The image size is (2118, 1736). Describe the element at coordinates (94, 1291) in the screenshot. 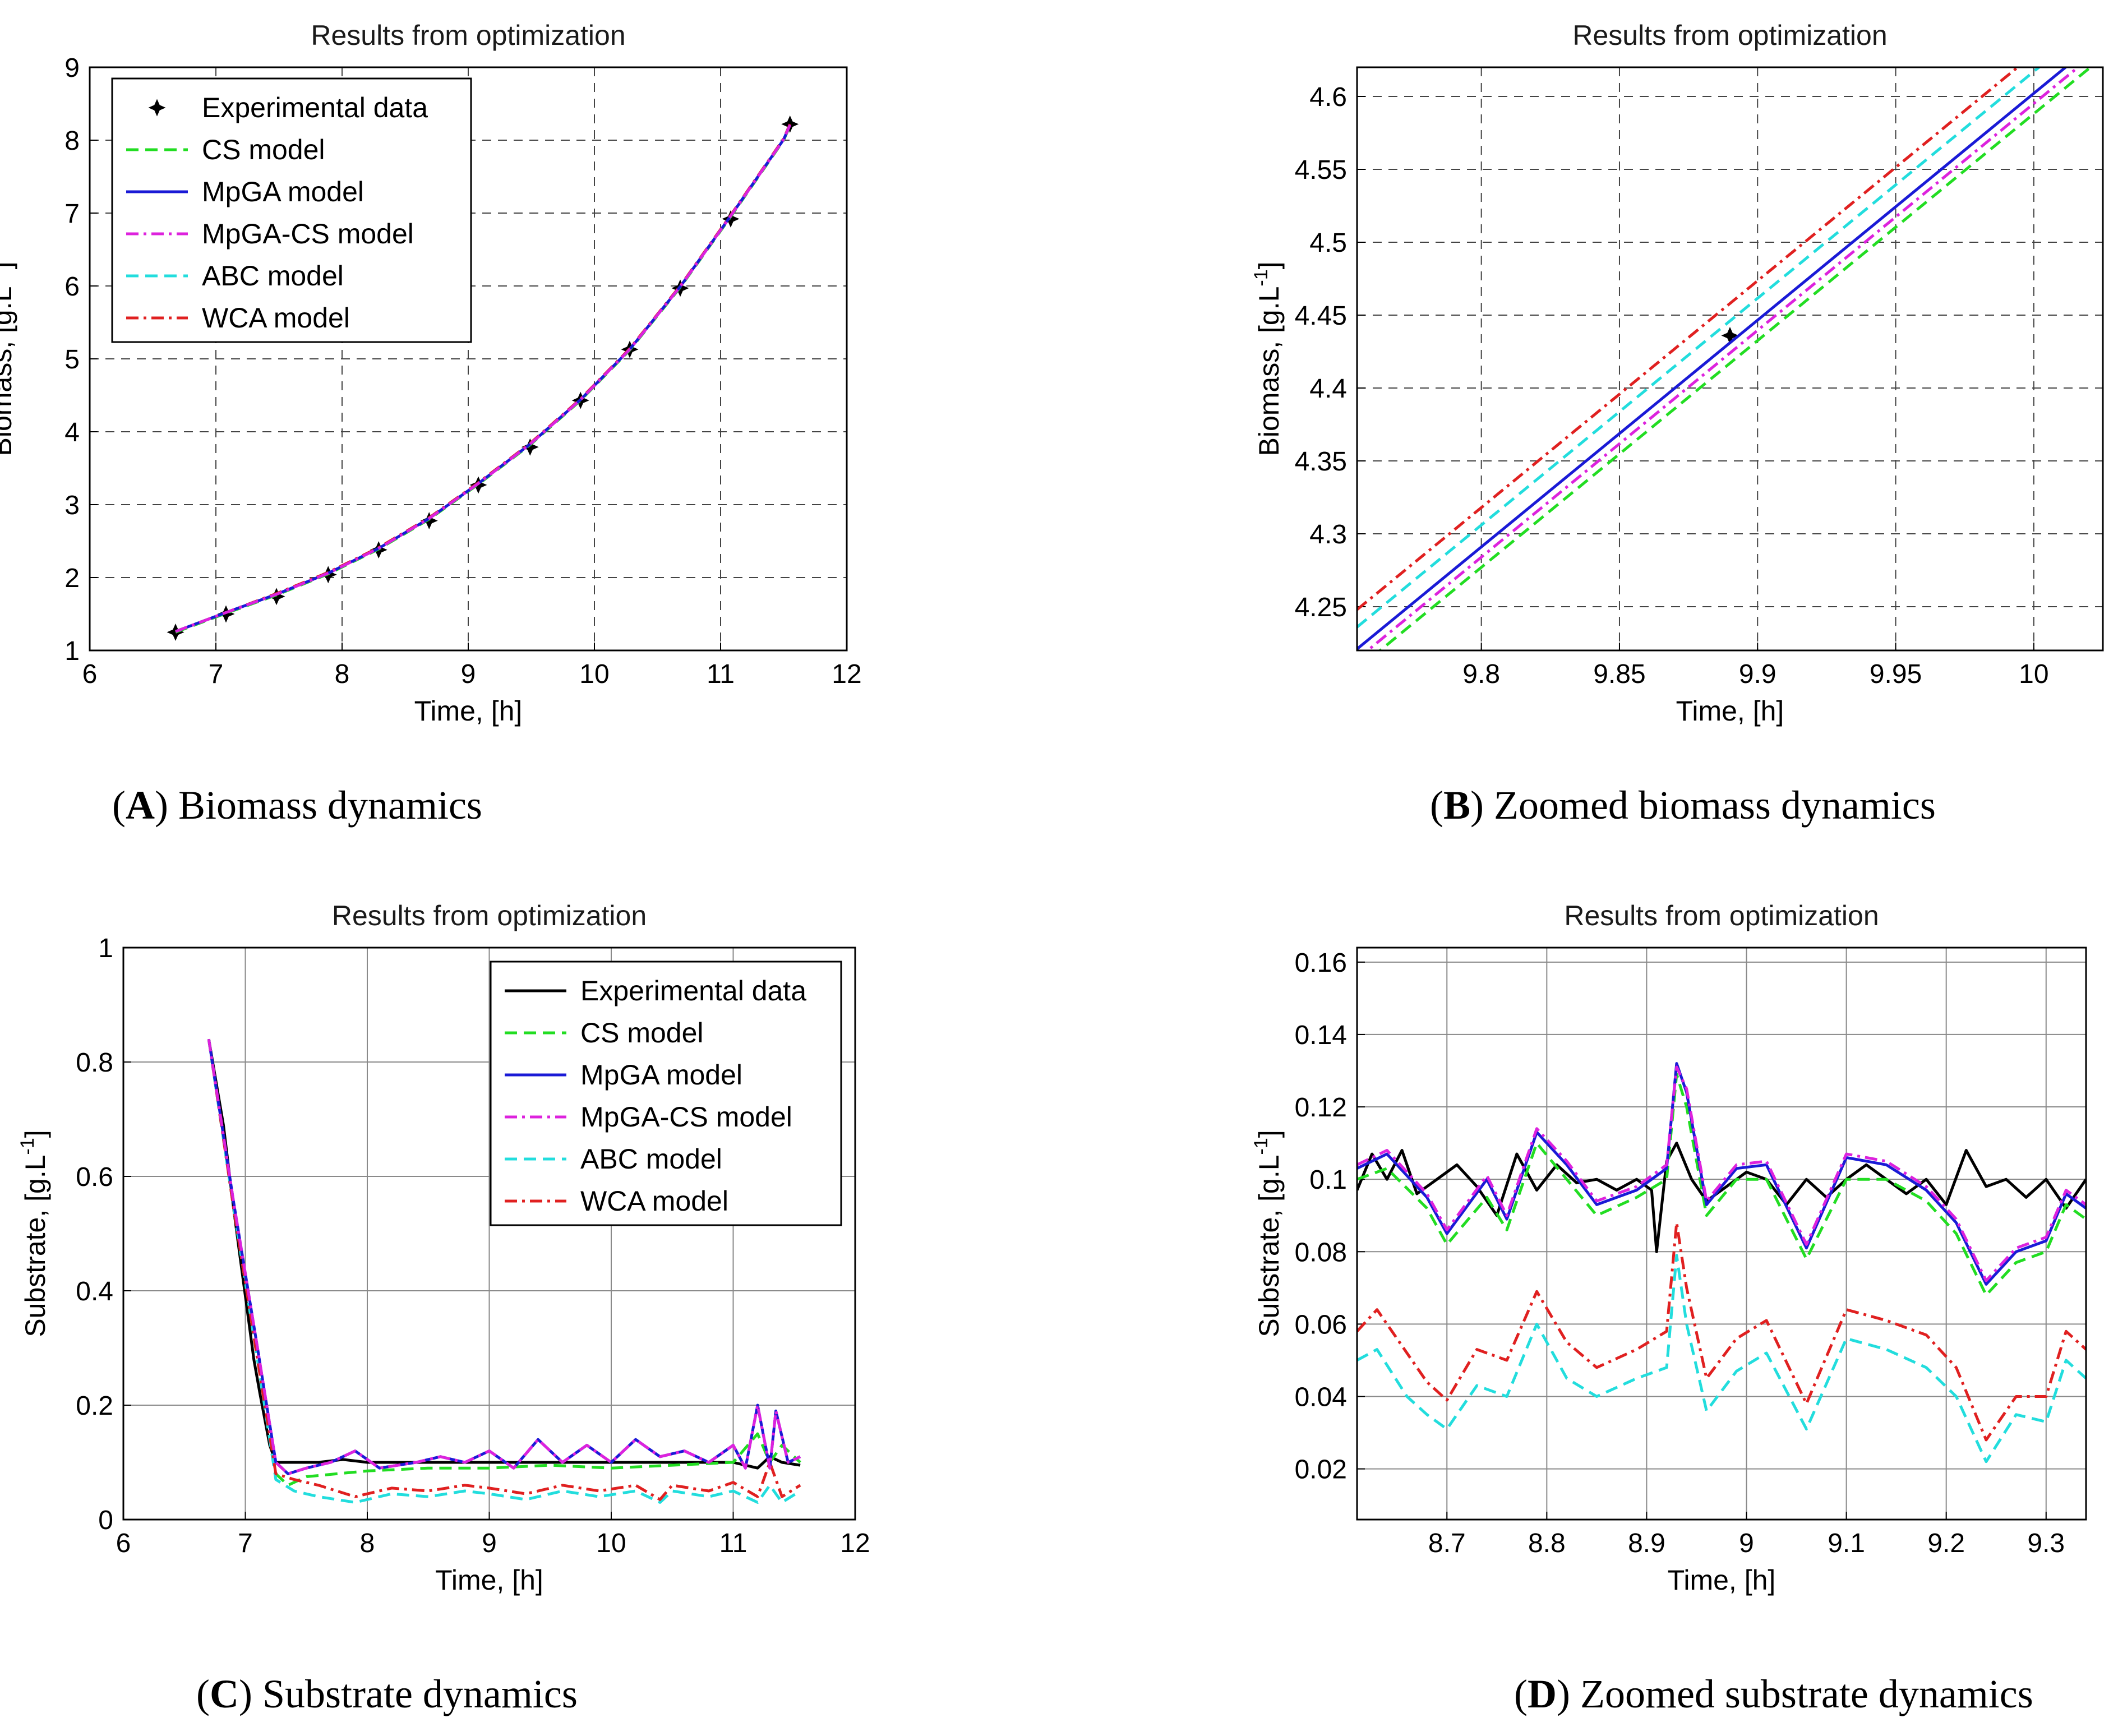

I see `y-tick-label: 0.4` at that location.